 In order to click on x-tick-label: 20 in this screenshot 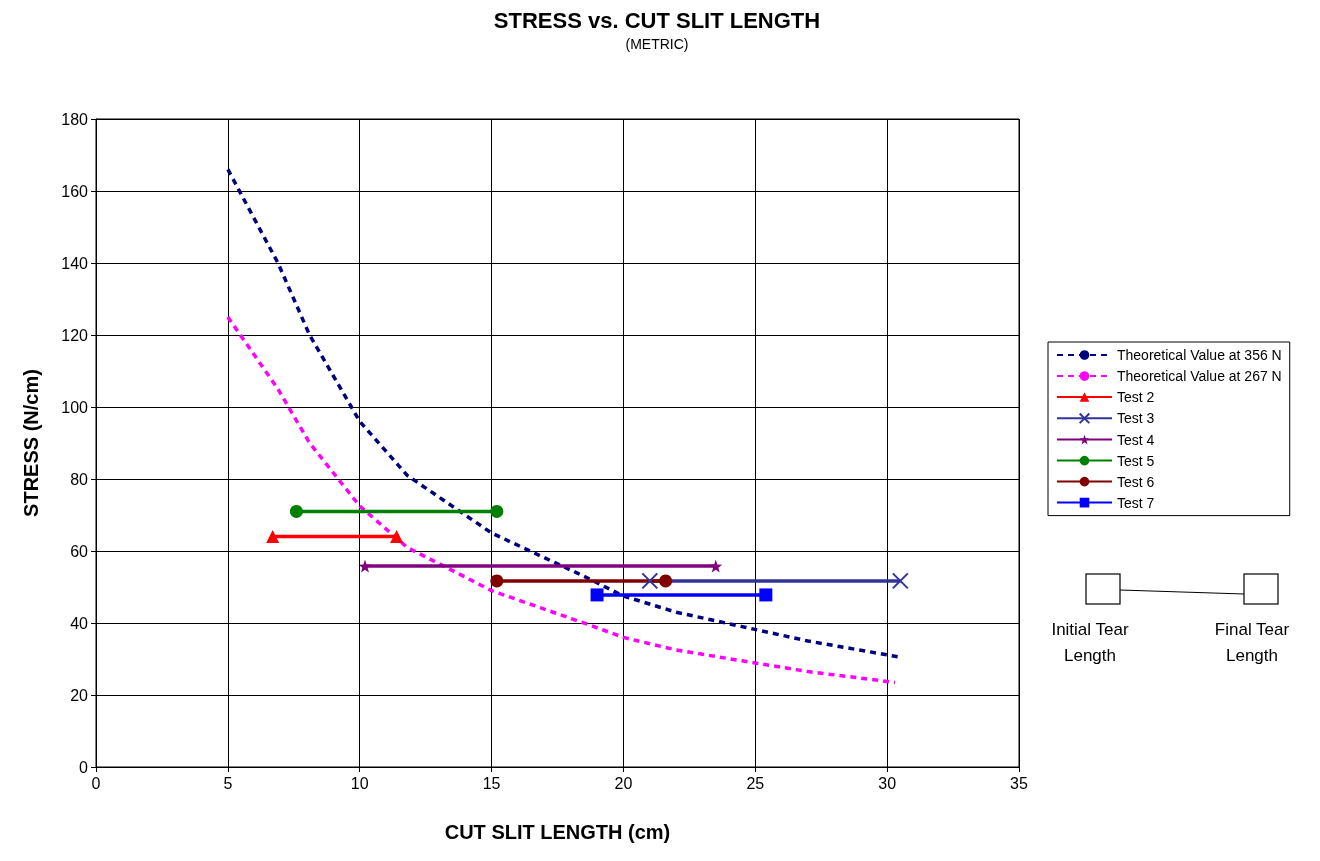, I will do `click(623, 783)`.